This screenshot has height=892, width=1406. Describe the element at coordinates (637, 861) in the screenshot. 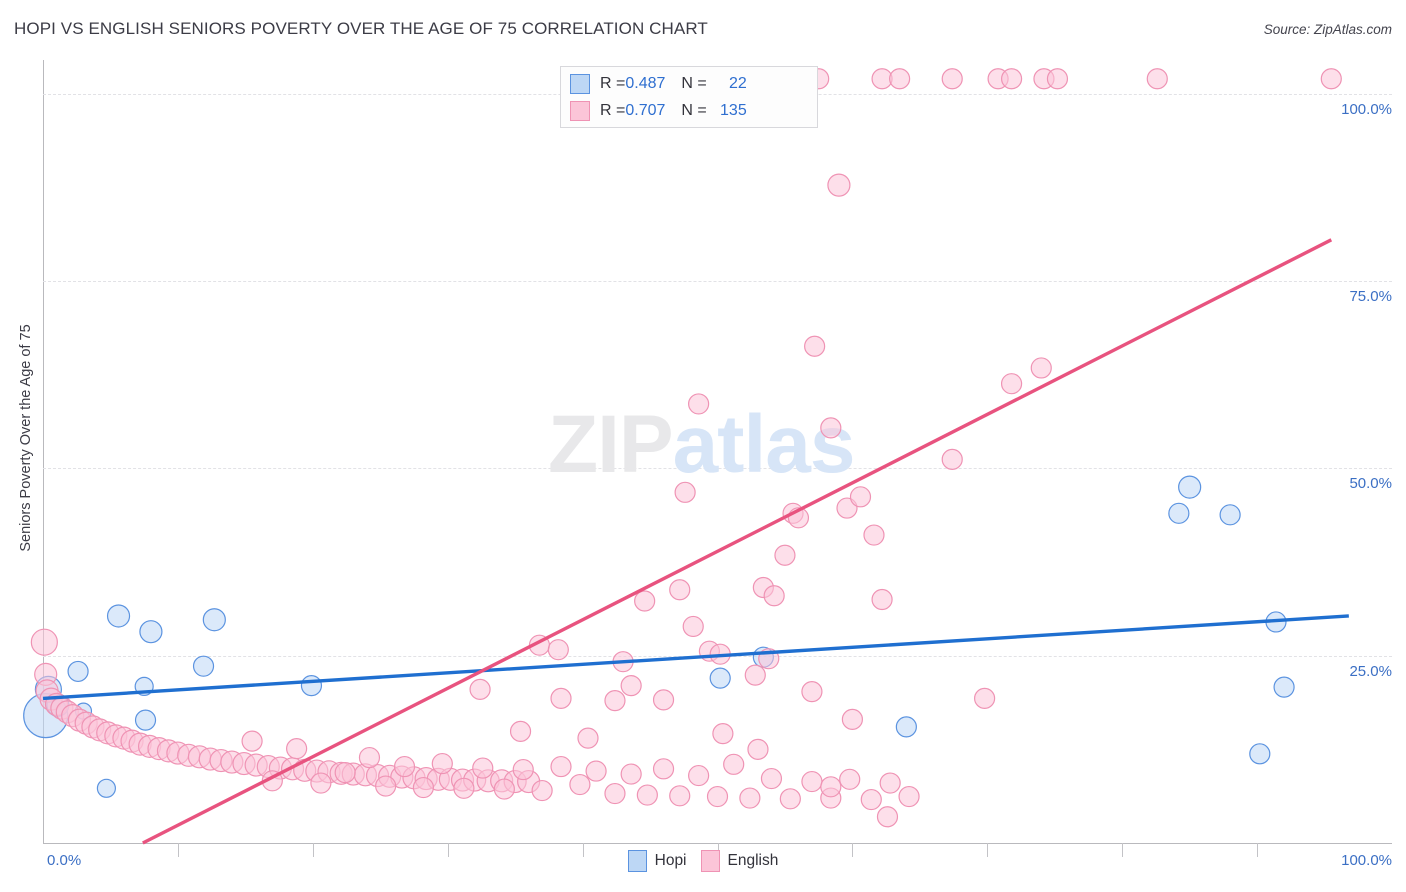

I see `series-swatch-hopi-icon` at that location.